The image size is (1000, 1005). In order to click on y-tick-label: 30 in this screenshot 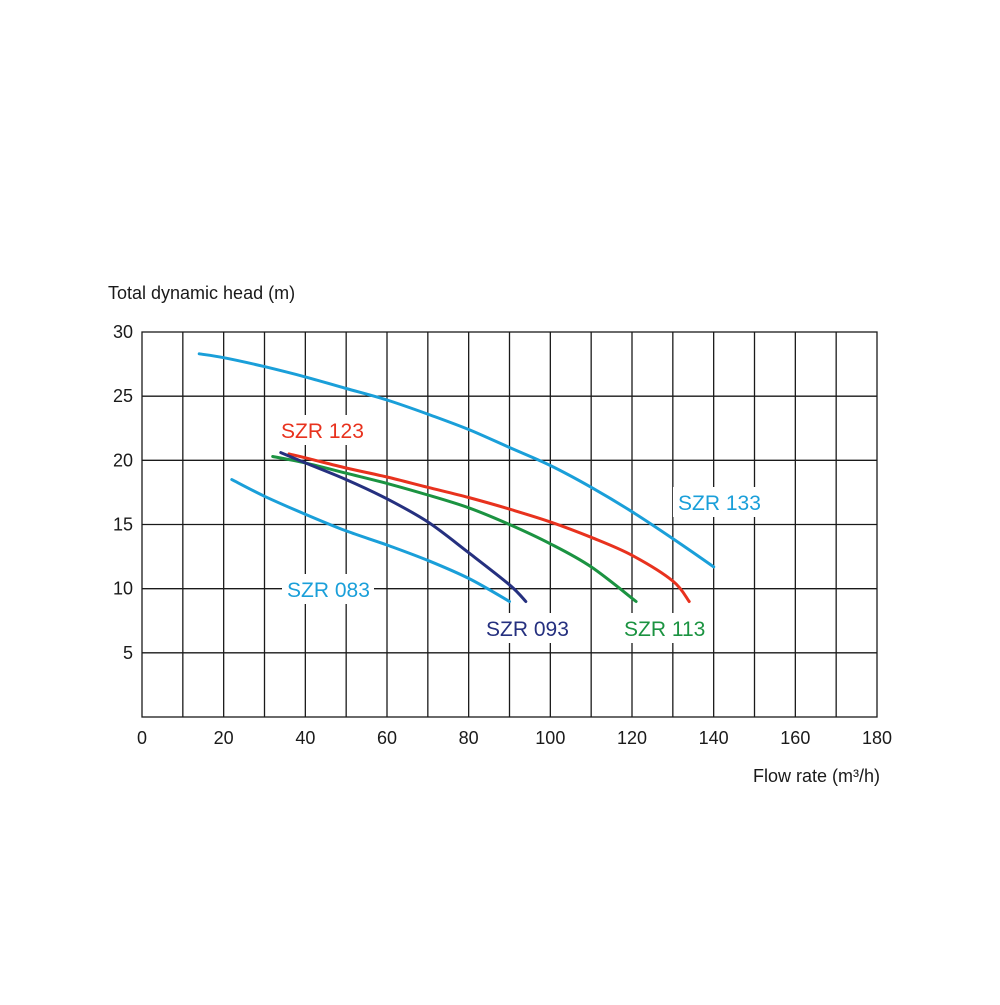, I will do `click(123, 332)`.